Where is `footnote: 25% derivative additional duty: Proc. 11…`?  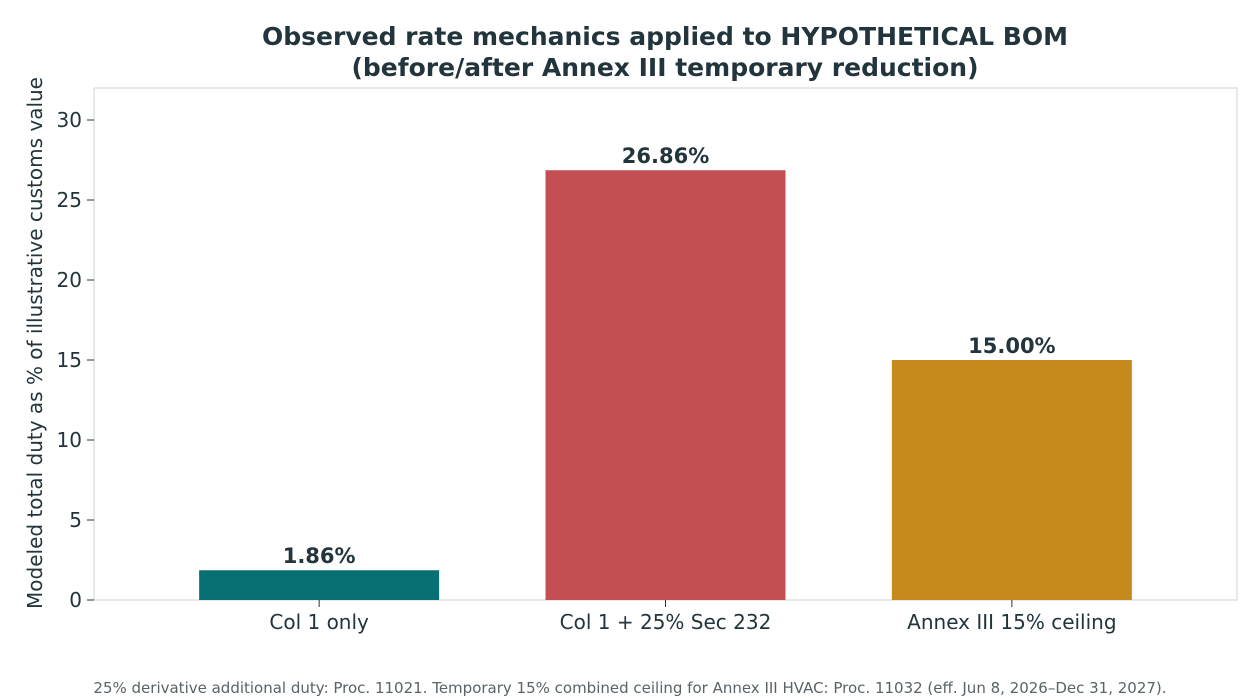 footnote: 25% derivative additional duty: Proc. 11… is located at coordinates (629, 688).